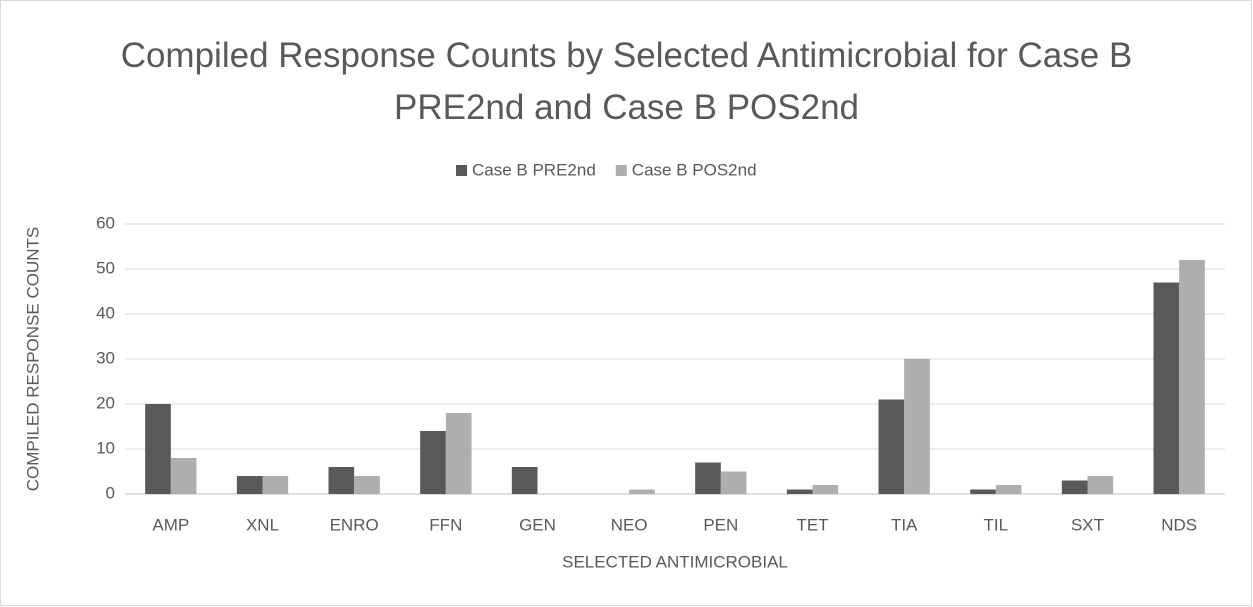 Image resolution: width=1253 pixels, height=607 pixels. I want to click on y-tick-label: 50, so click(105, 267).